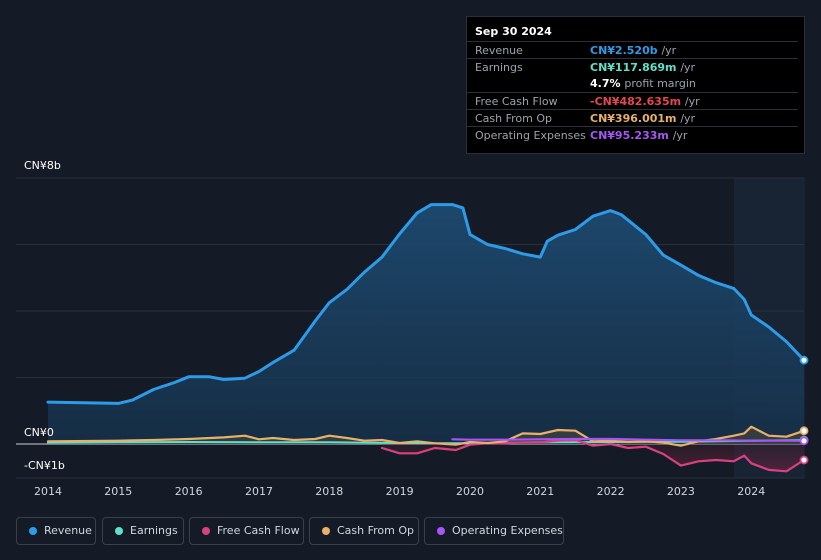  Describe the element at coordinates (44, 465) in the screenshot. I see `y-axis-negative-label: -CN¥1b` at that location.